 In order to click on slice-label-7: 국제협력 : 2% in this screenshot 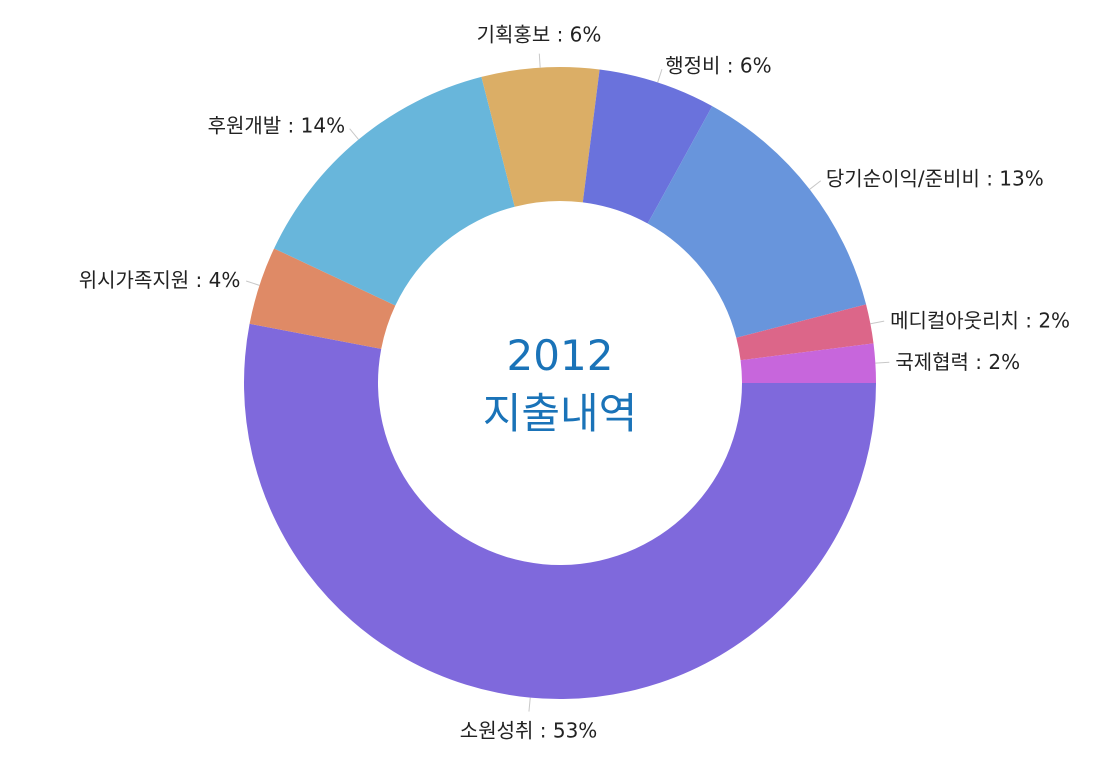, I will do `click(957, 362)`.